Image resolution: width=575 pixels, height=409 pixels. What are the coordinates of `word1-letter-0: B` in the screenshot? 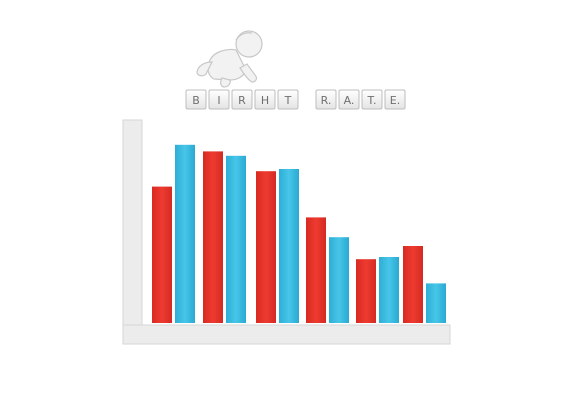 It's located at (196, 100).